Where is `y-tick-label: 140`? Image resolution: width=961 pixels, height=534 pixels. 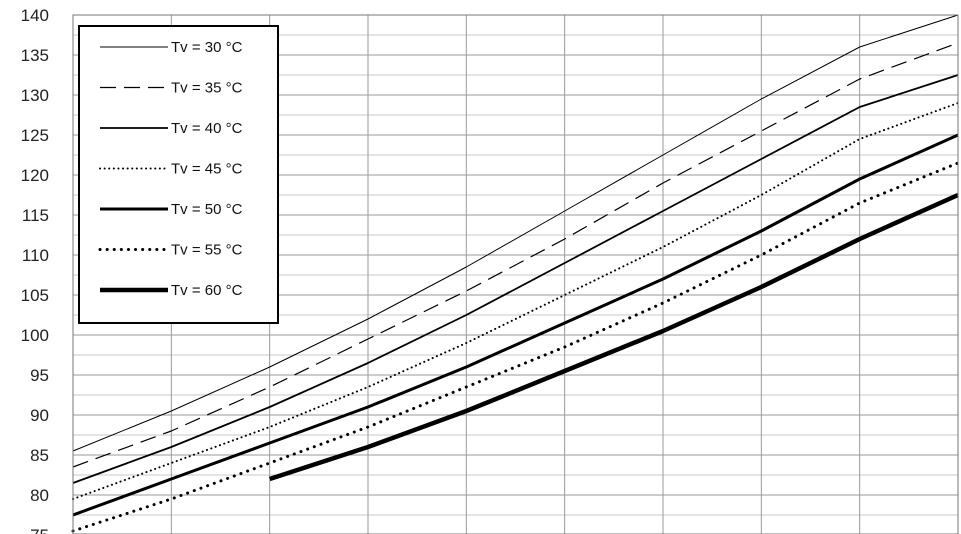
y-tick-label: 140 is located at coordinates (35, 15).